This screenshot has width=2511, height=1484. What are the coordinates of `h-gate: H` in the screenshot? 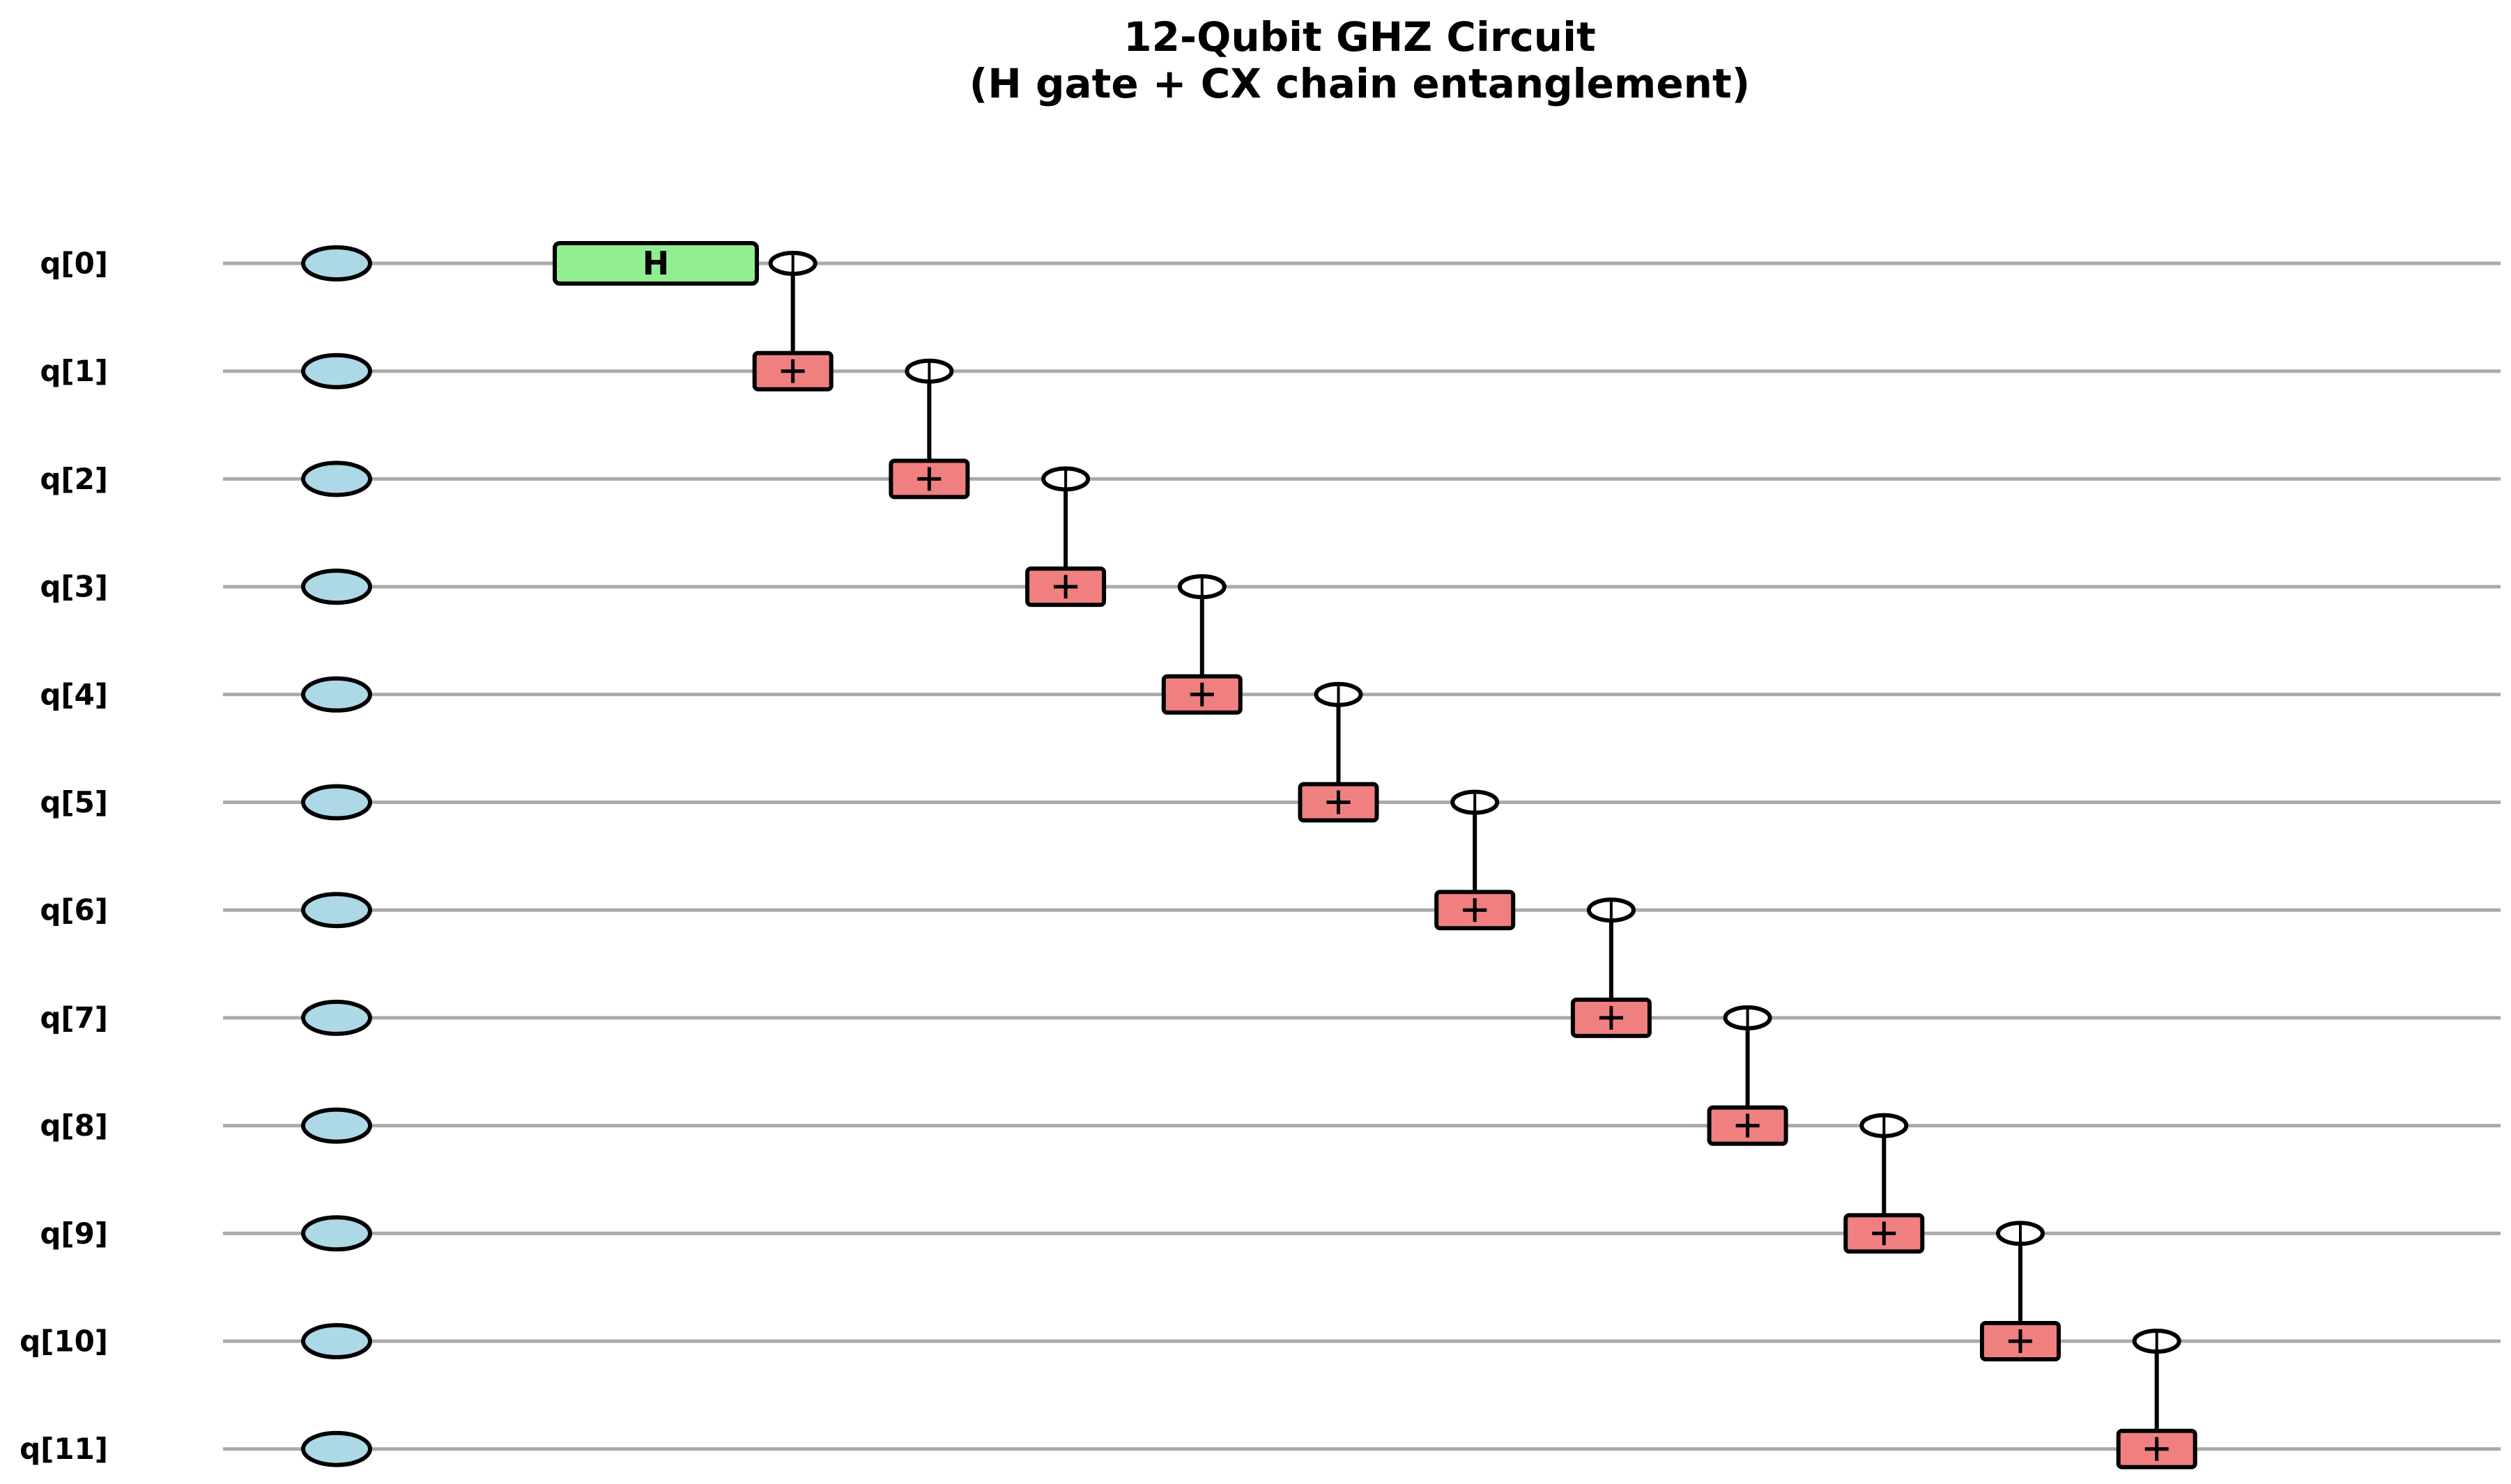 It's located at (656, 263).